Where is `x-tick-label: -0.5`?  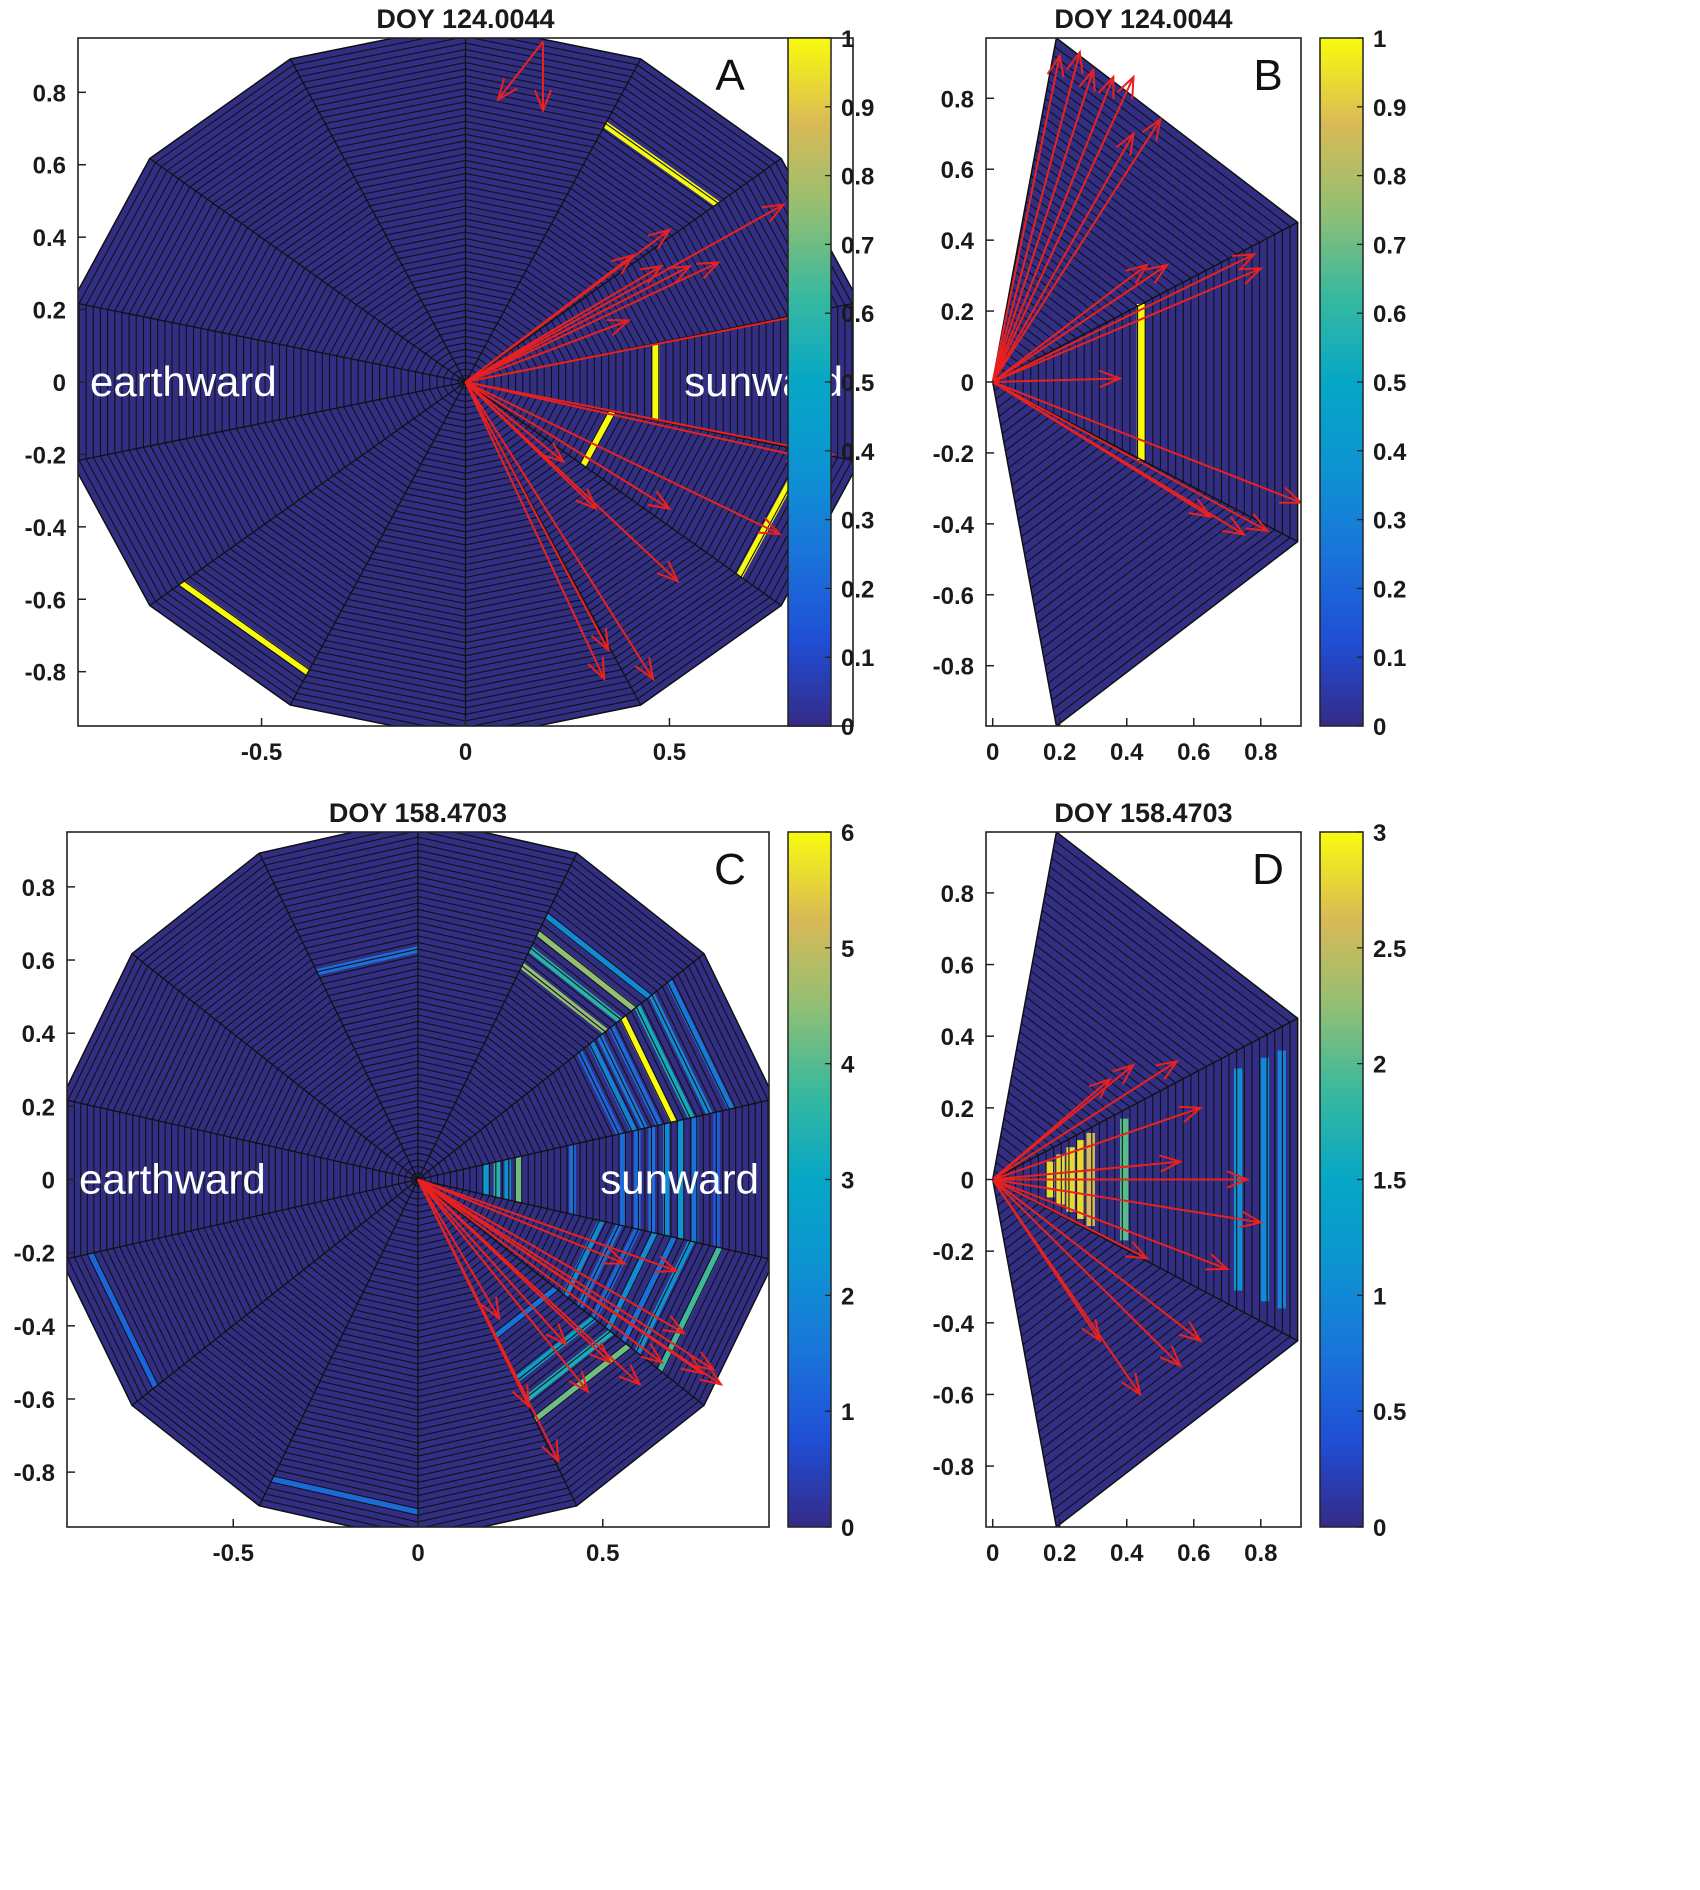 x-tick-label: -0.5 is located at coordinates (261, 752).